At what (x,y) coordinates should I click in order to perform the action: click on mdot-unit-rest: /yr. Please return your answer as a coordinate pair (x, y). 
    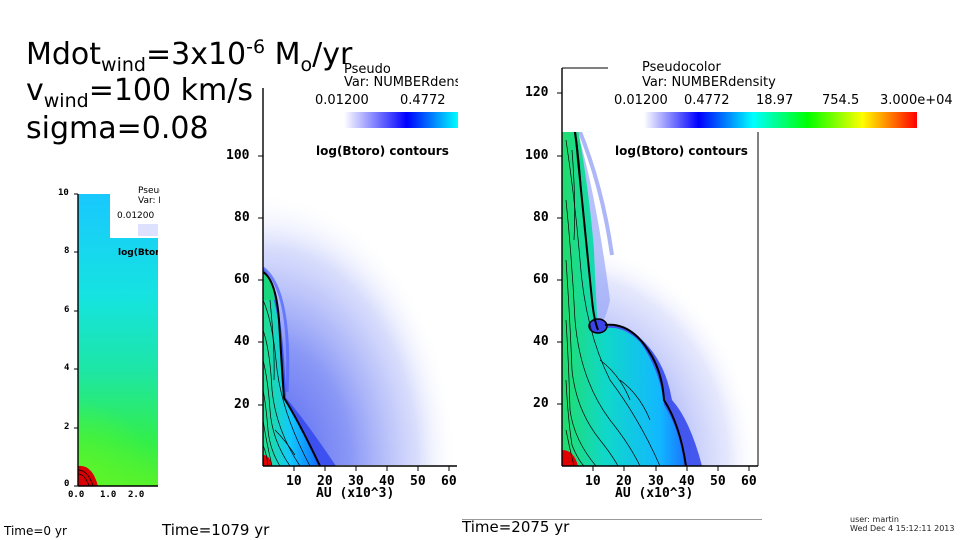
    Looking at the image, I should click on (332, 54).